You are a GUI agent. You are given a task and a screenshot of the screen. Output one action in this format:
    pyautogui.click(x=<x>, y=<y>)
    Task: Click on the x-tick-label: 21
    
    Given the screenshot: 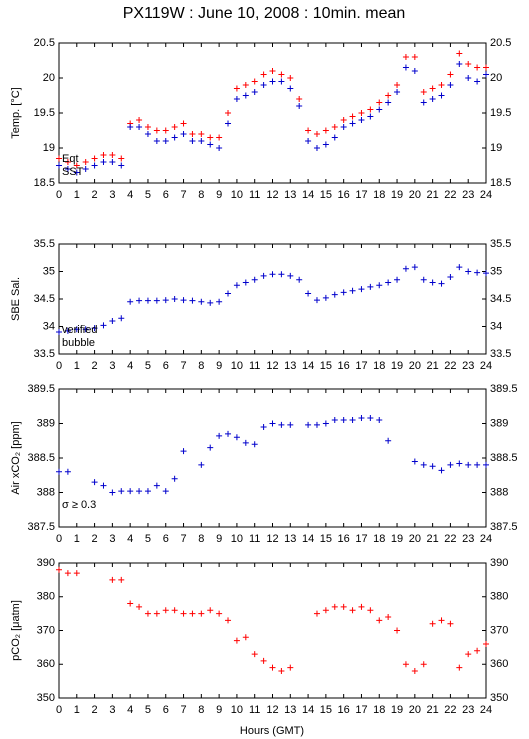 What is the action you would take?
    pyautogui.click(x=433, y=366)
    